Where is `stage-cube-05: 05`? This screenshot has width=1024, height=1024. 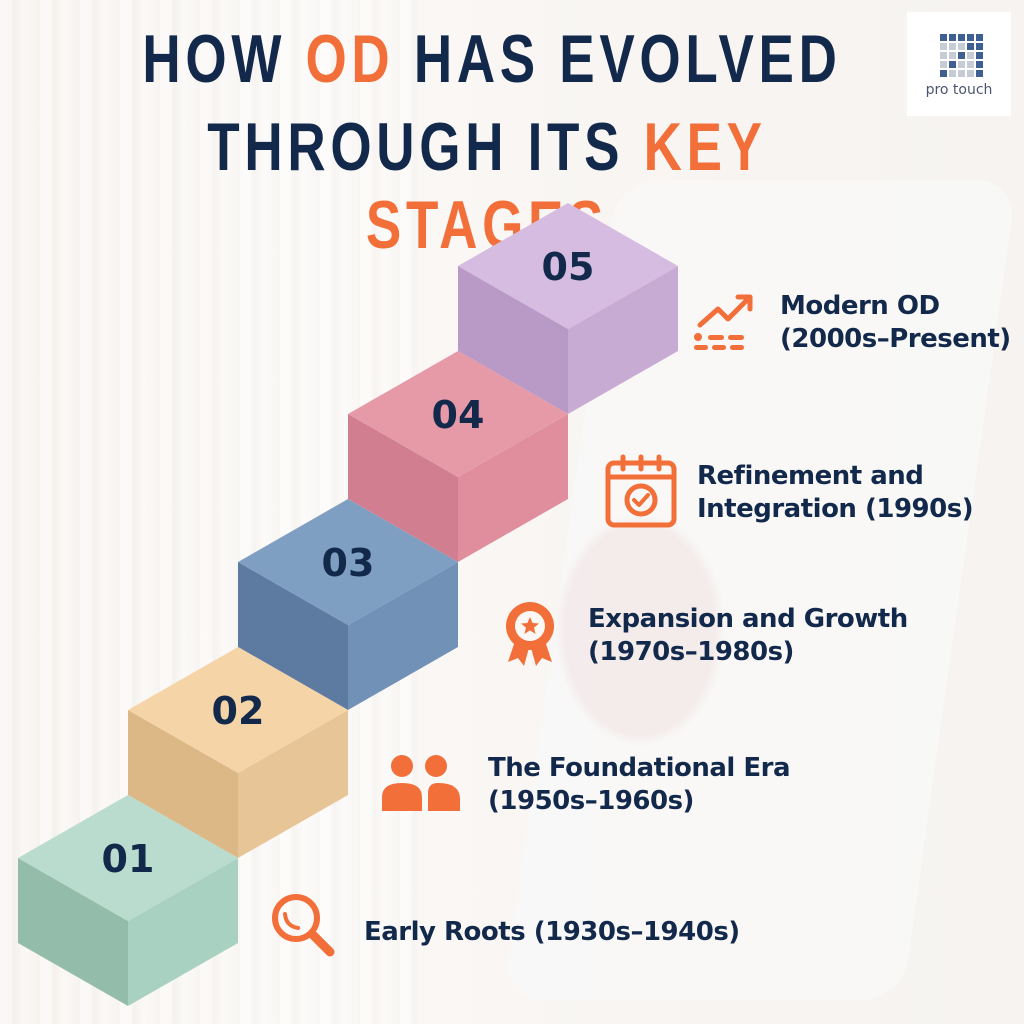 stage-cube-05: 05 is located at coordinates (568, 308).